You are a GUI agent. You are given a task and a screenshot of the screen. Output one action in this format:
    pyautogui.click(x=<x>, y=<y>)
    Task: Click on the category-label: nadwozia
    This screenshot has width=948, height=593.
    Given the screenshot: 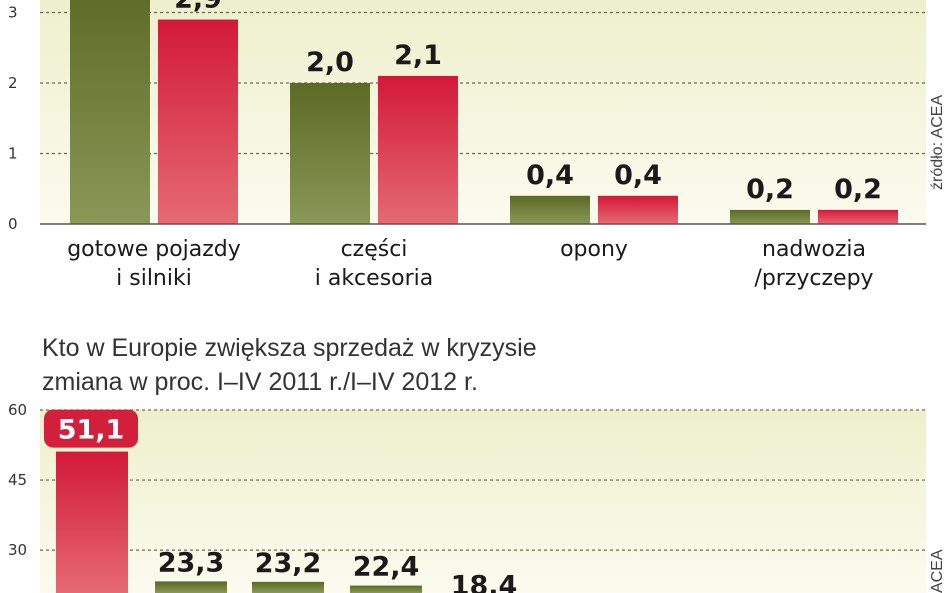 What is the action you would take?
    pyautogui.click(x=814, y=249)
    